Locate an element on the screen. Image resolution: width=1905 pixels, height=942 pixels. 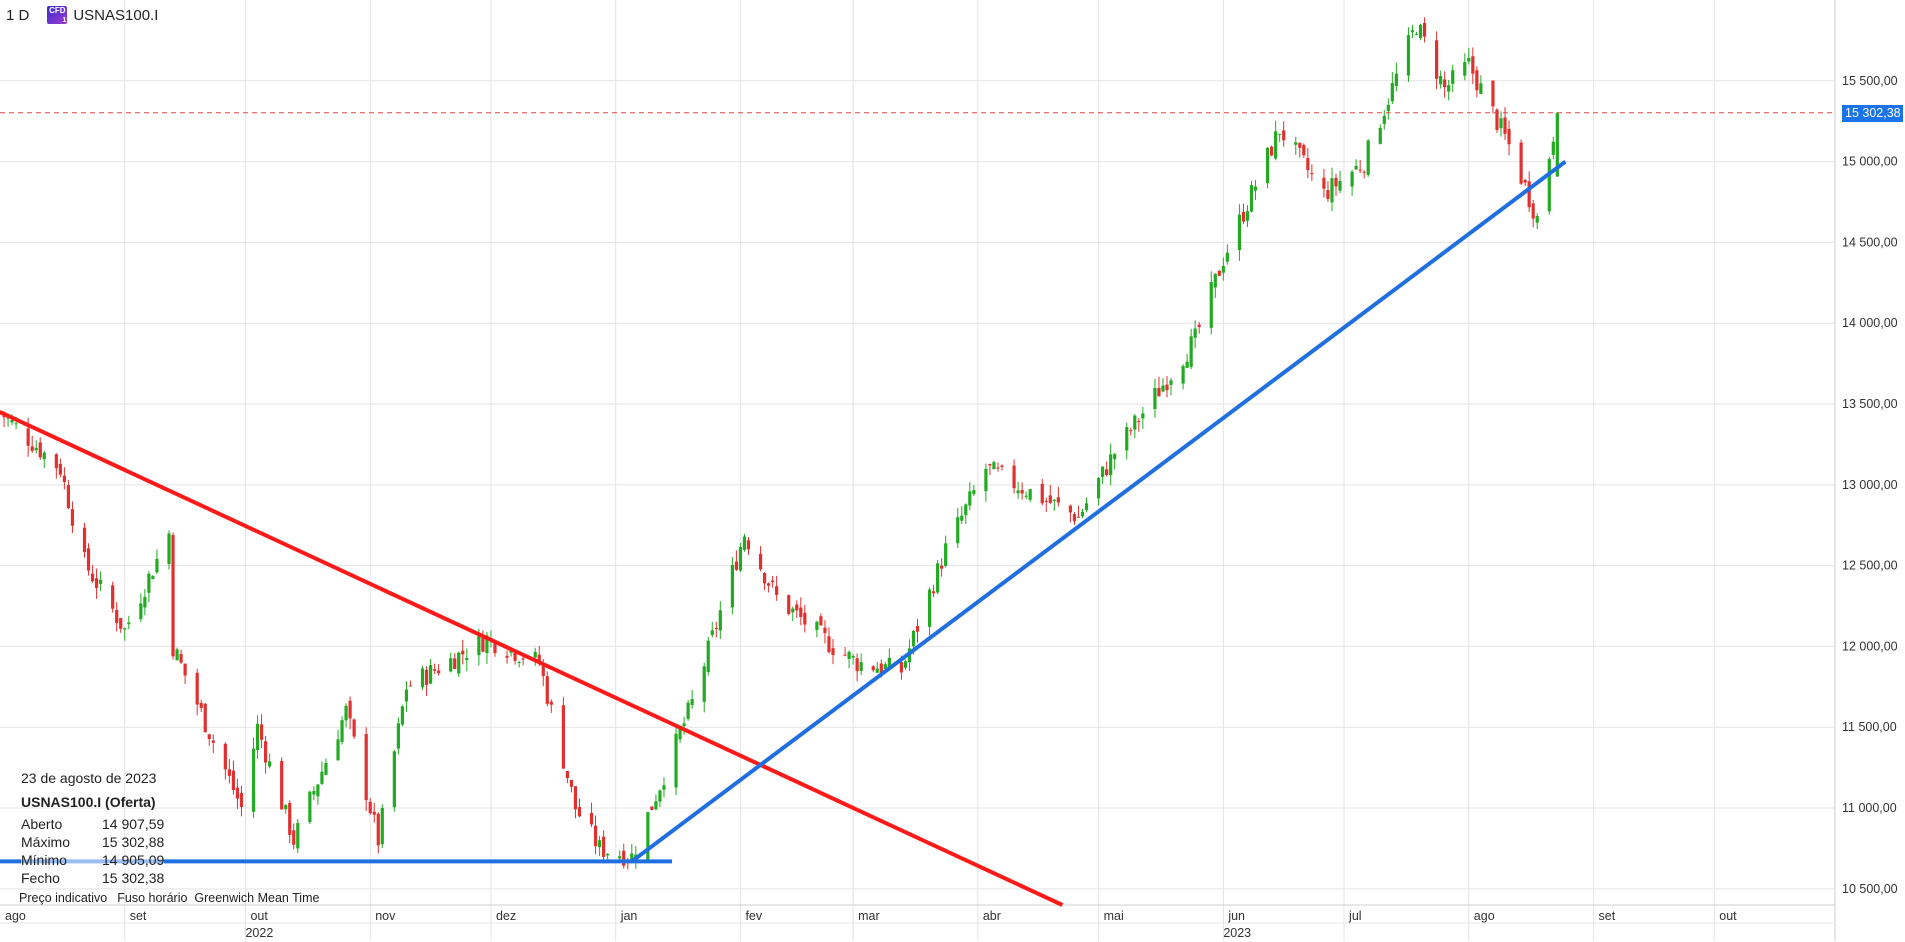
y-tick-label: 11 000,00 is located at coordinates (1869, 808).